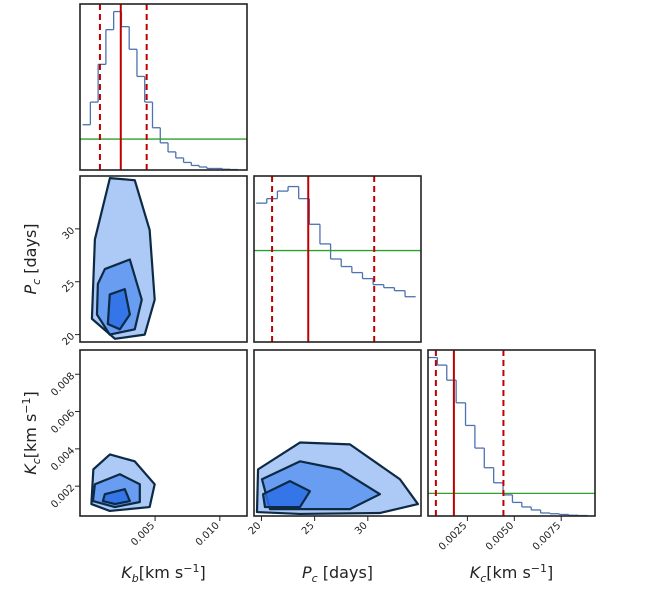  I want to click on y-tick-label: 0.004, so click(63, 459).